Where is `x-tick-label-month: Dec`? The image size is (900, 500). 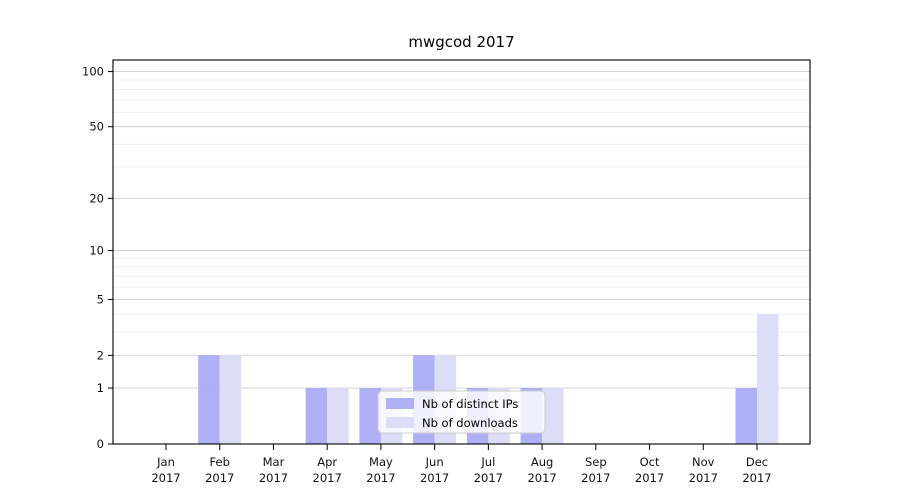 x-tick-label-month: Dec is located at coordinates (757, 462).